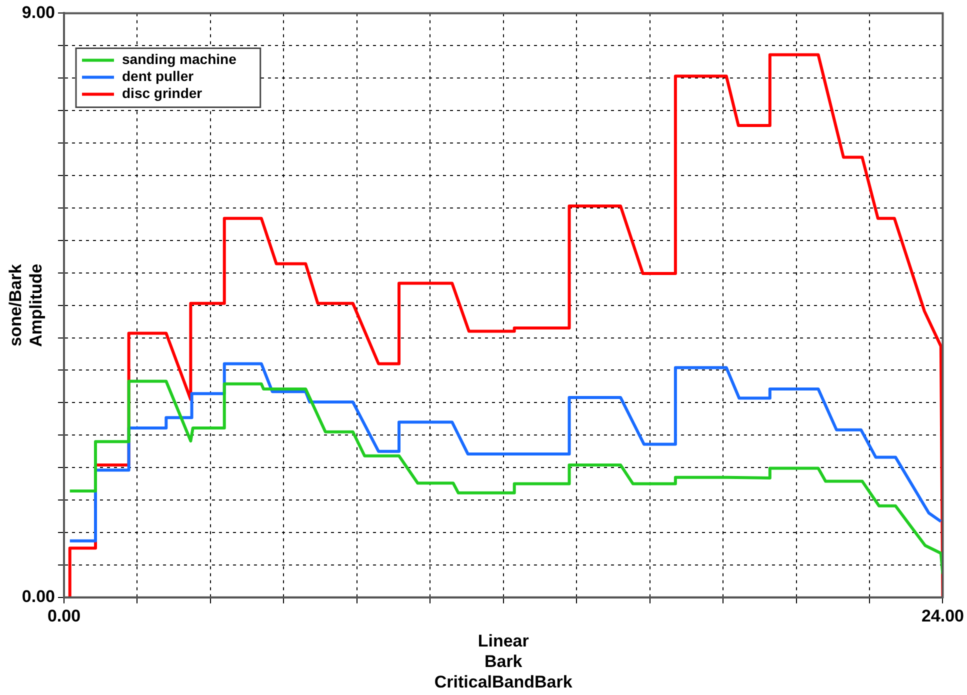 The image size is (967, 695). Describe the element at coordinates (942, 616) in the screenshot. I see `x-tick-label: 24.00` at that location.